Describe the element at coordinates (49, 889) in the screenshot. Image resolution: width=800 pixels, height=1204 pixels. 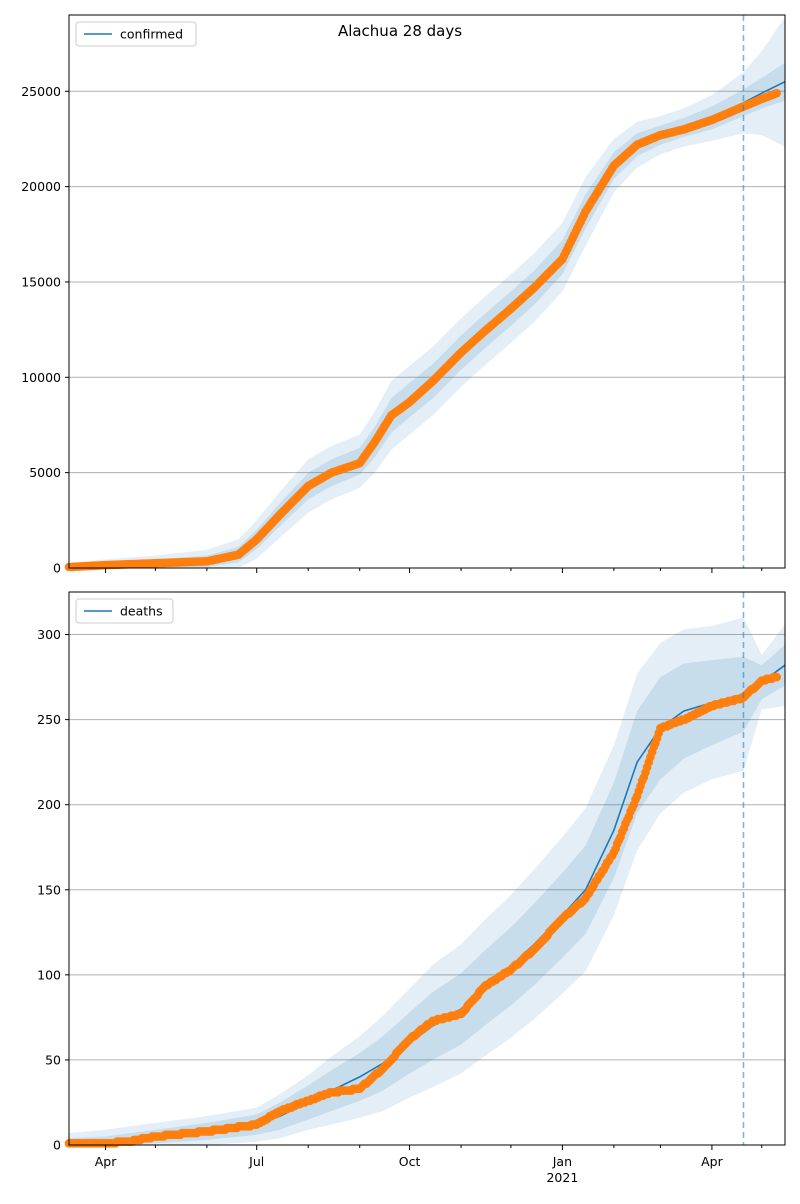
I see `deaths-panel-ytick-label: 150` at that location.